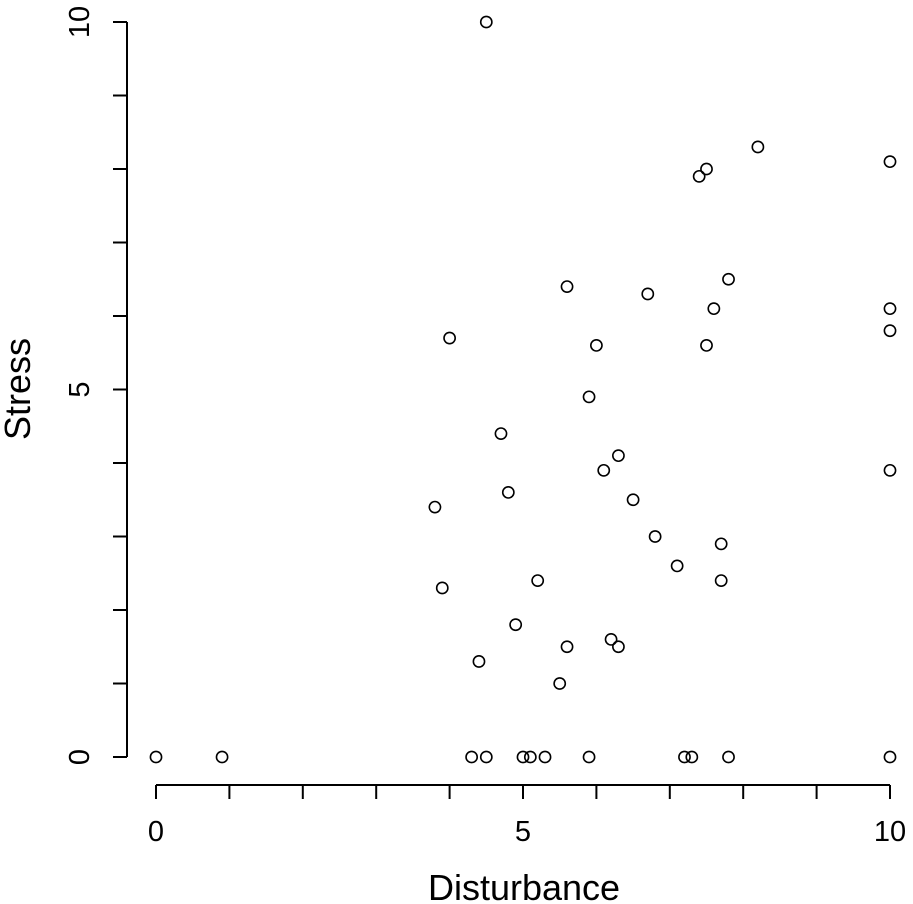 This screenshot has width=913, height=904. I want to click on x-axis: 0 5 10, so click(527, 816).